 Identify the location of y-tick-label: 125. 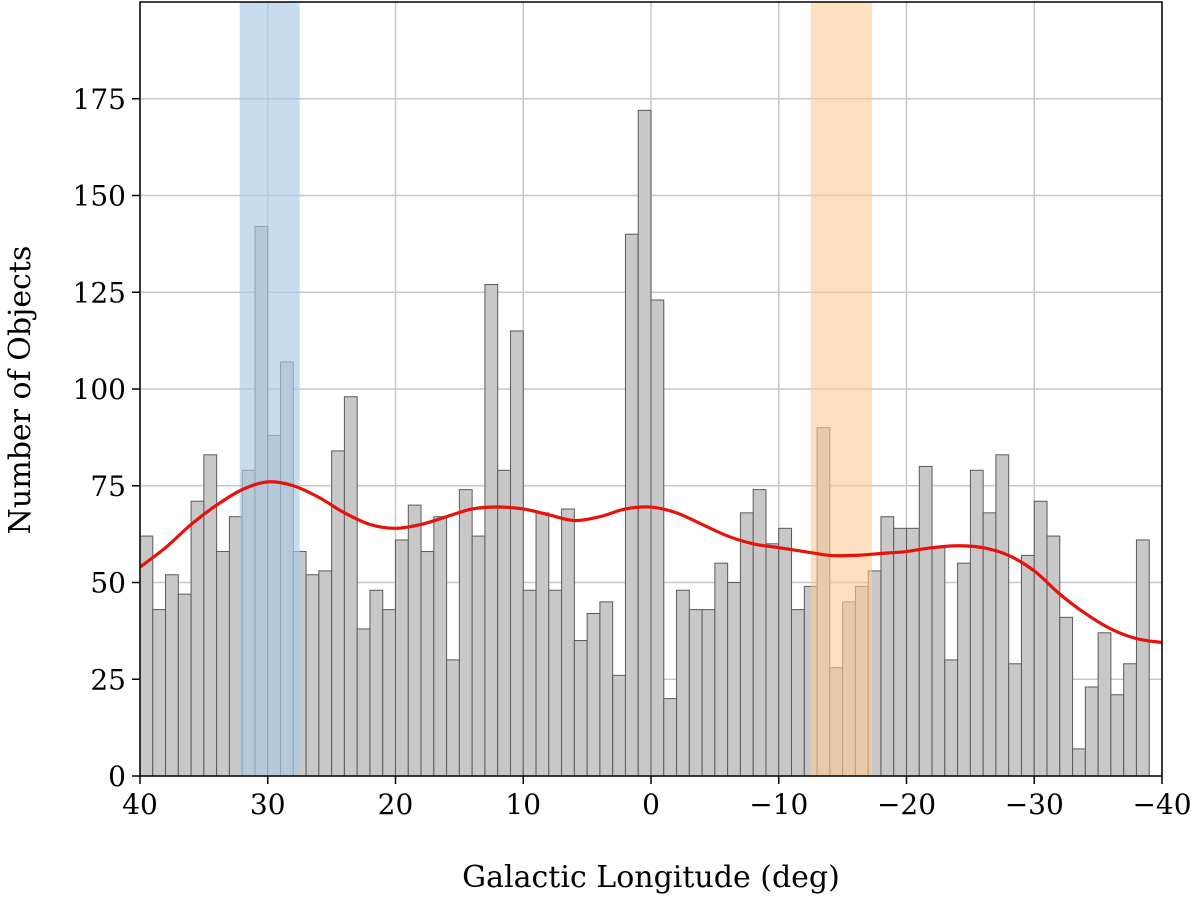
(99, 292).